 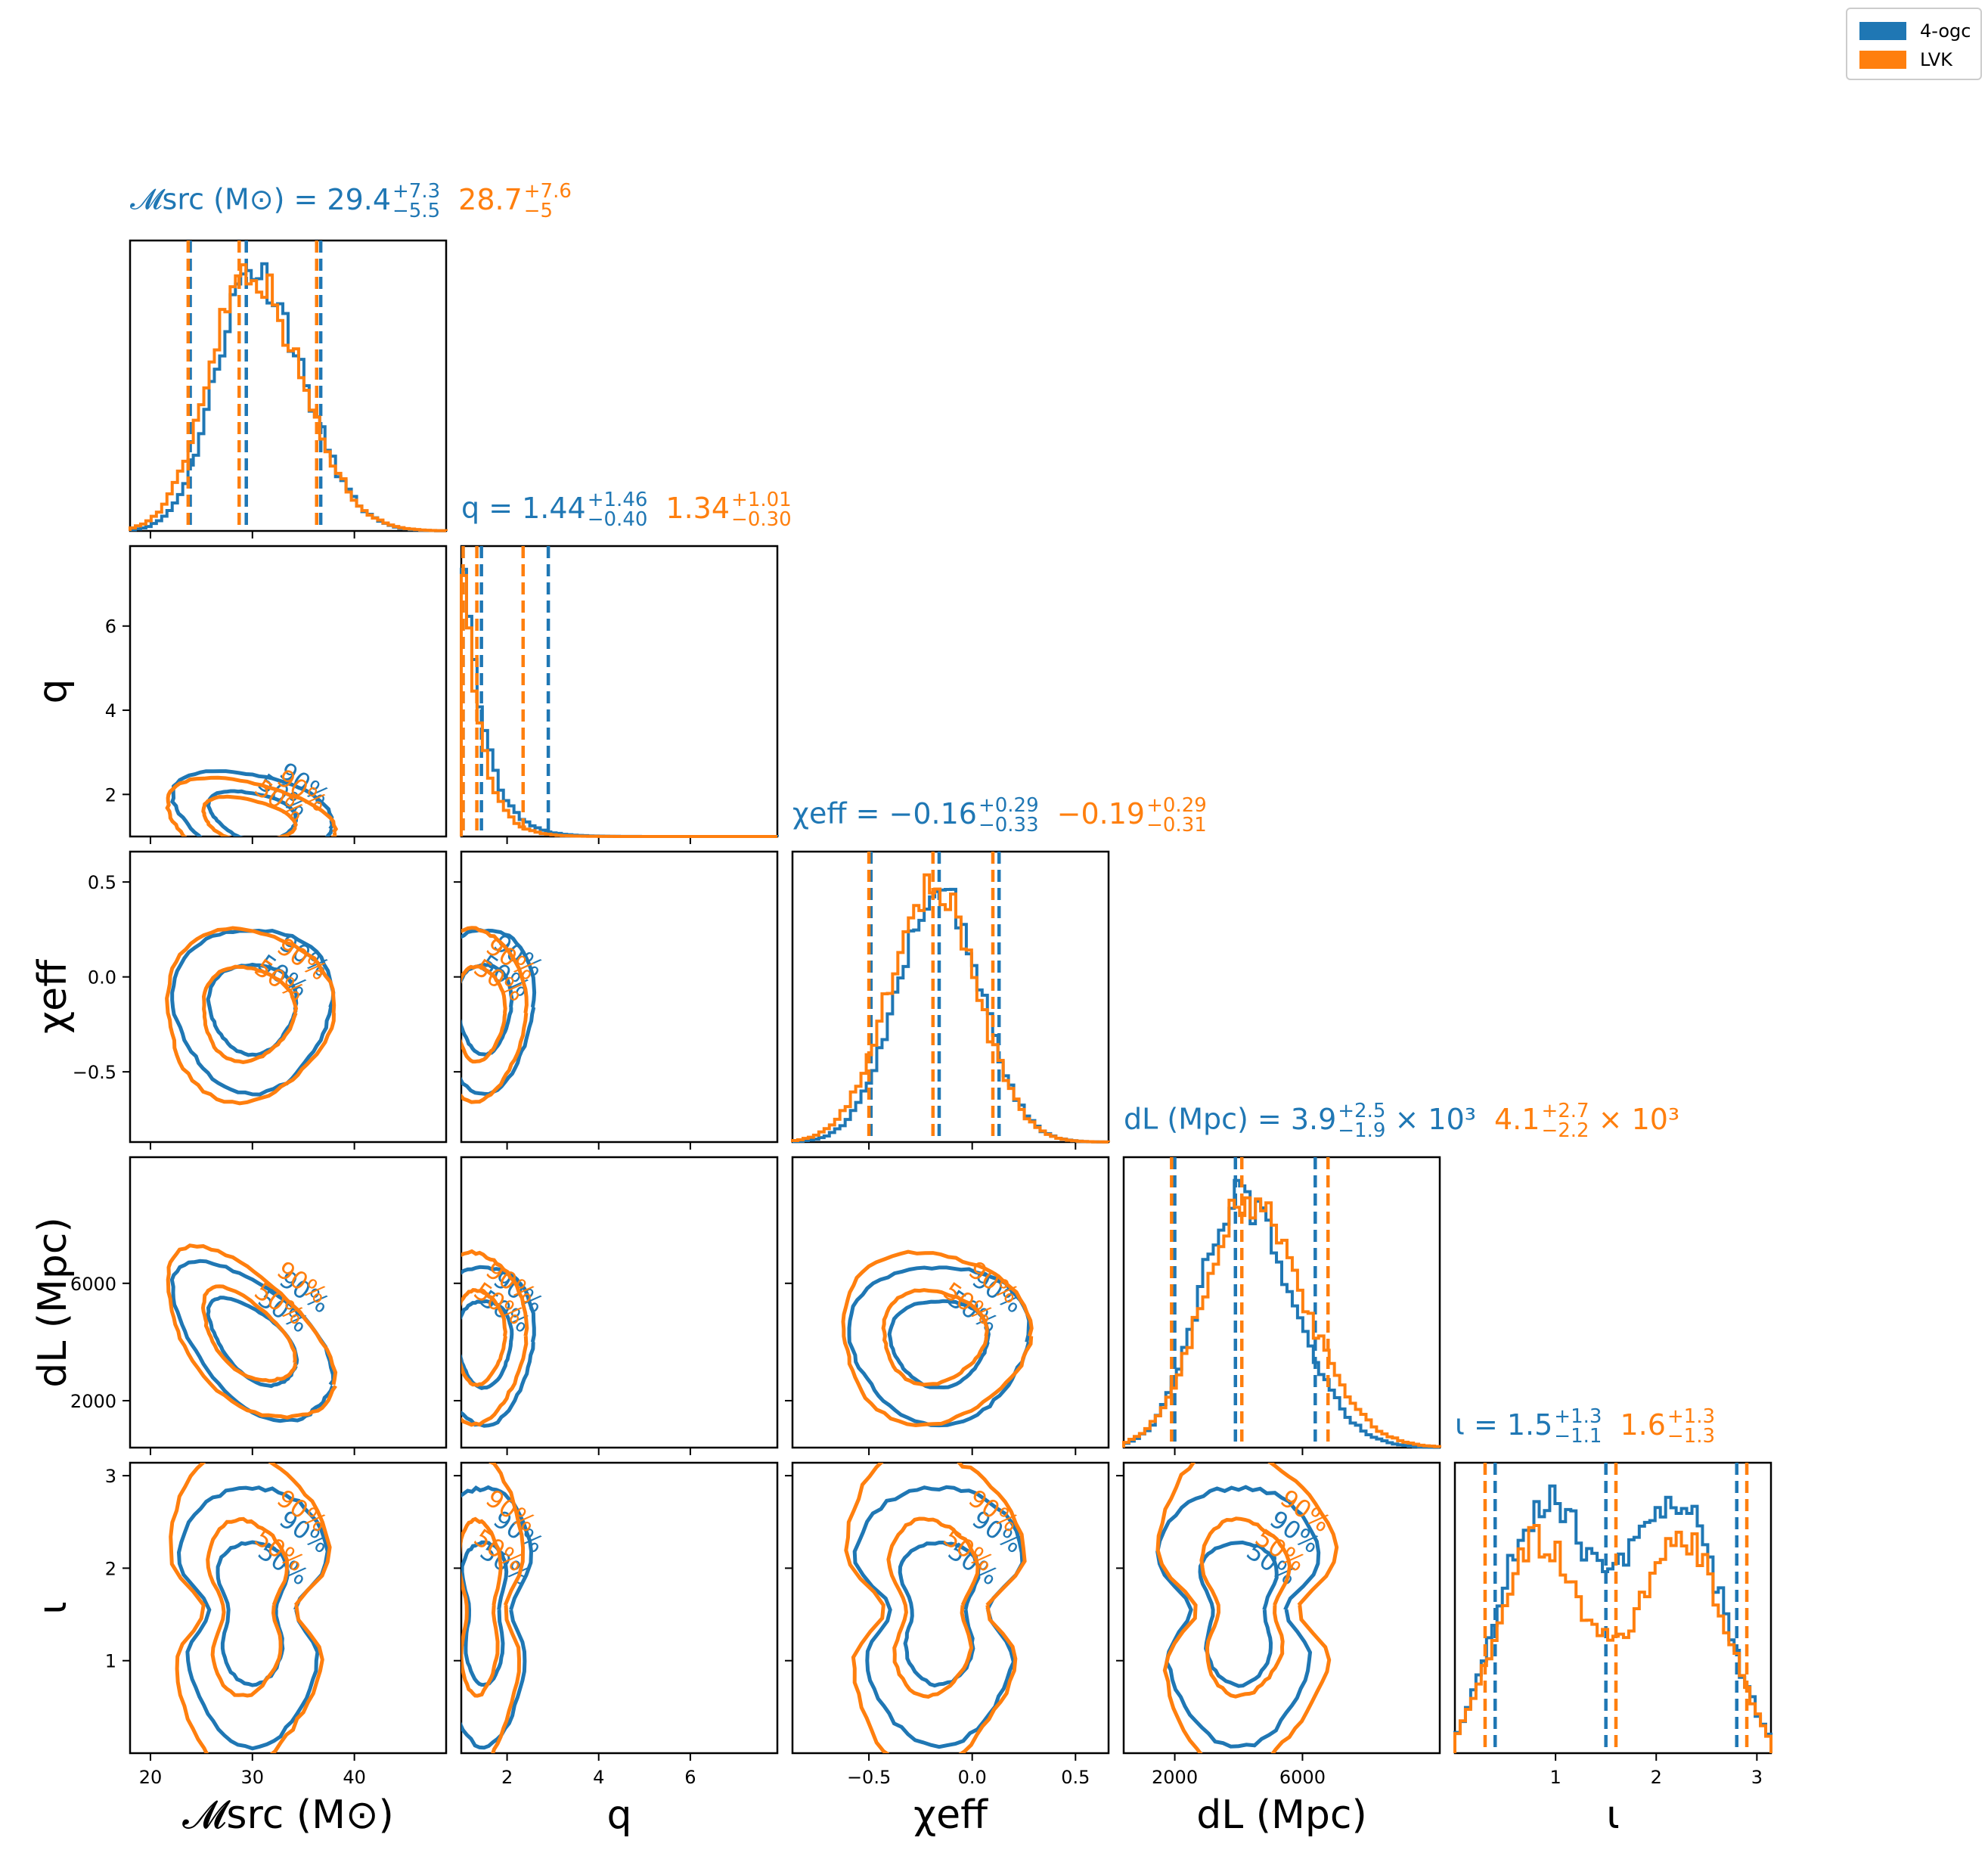 I want to click on estimate-ogc: 1.44 +1.46 −0.40, so click(x=585, y=509).